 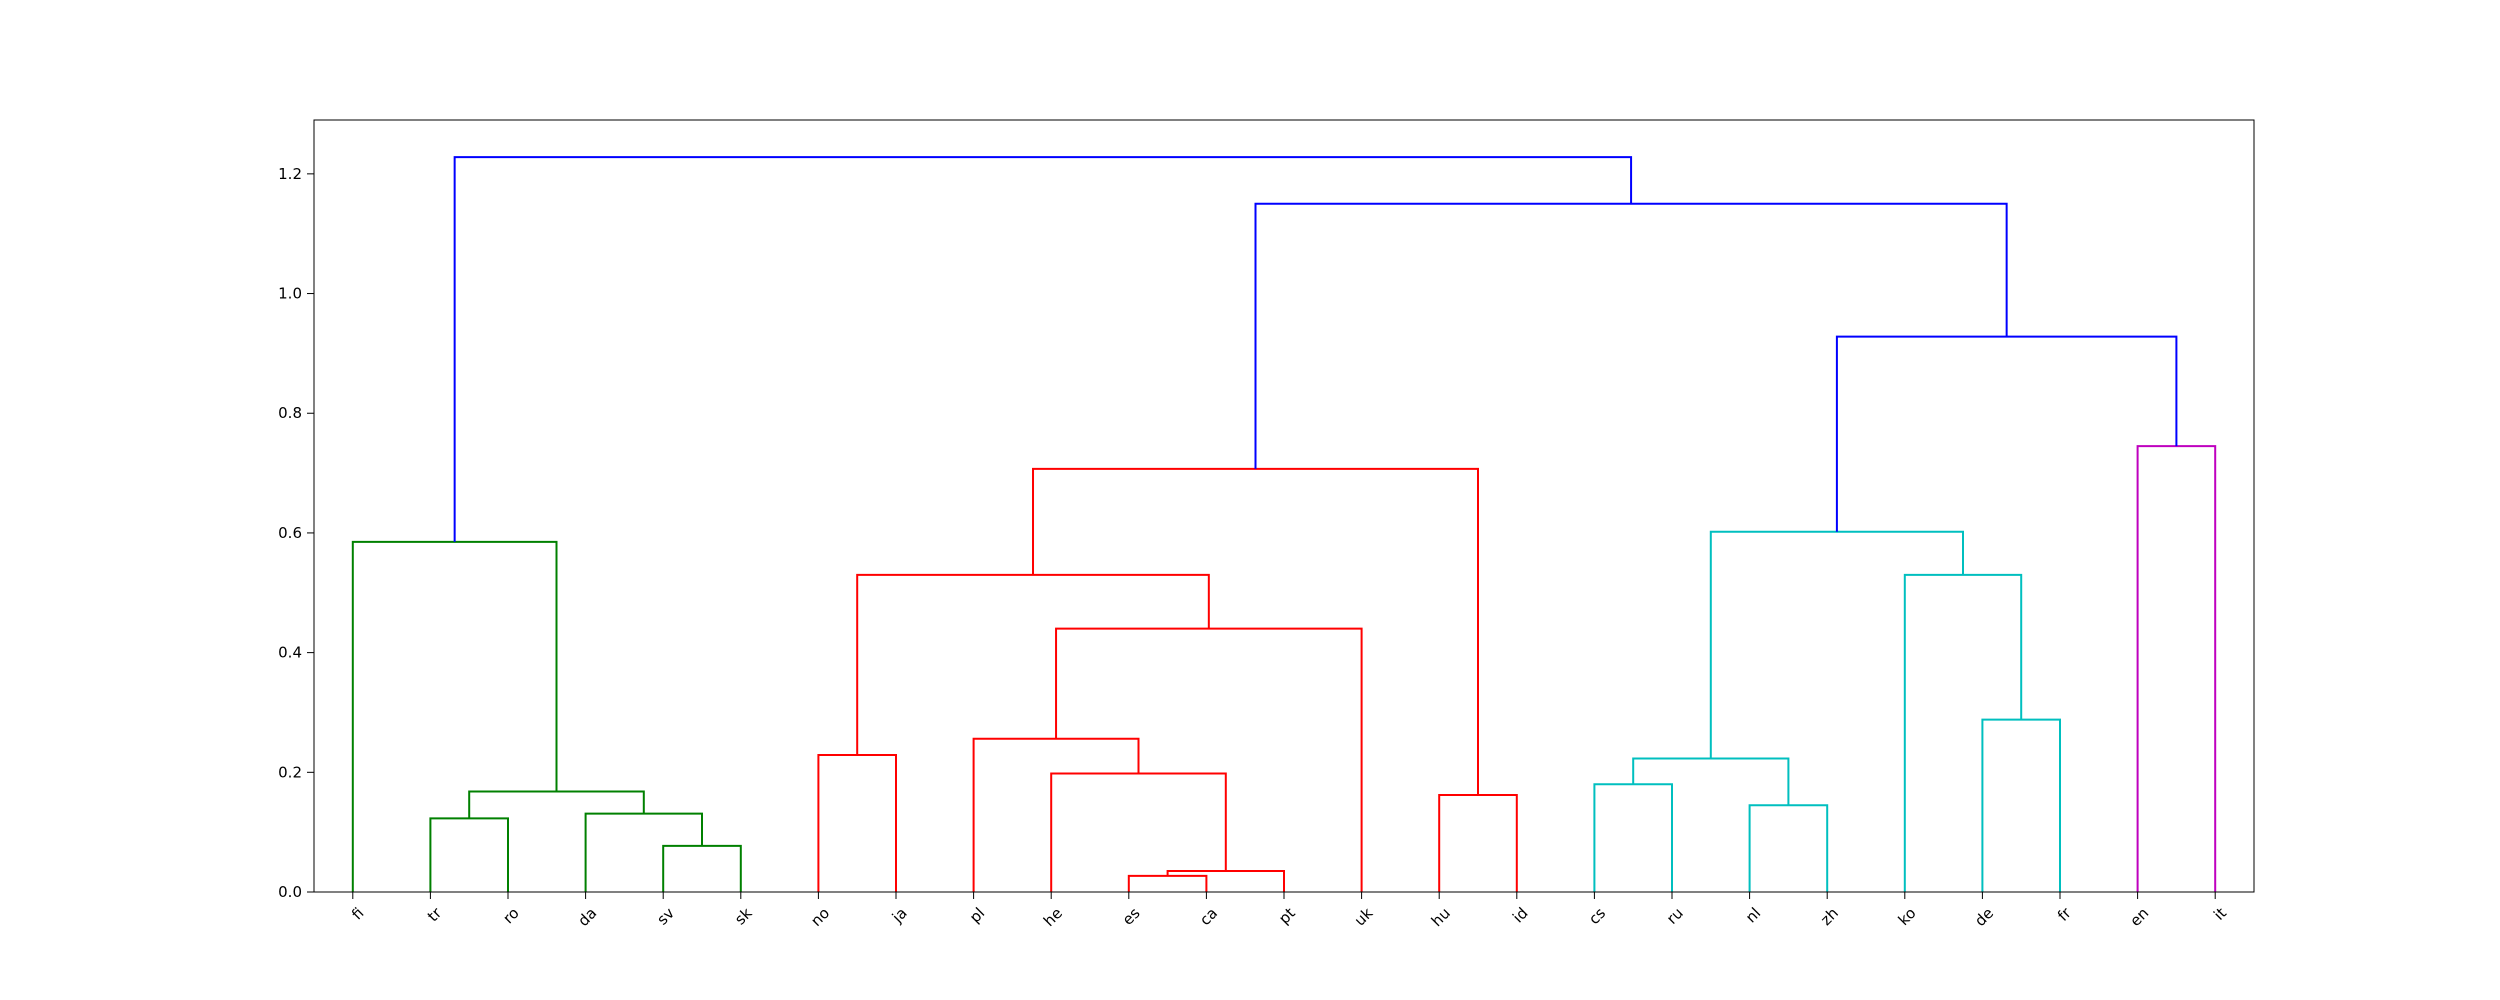 I want to click on leaf-label-ca: ca, so click(x=1208, y=916).